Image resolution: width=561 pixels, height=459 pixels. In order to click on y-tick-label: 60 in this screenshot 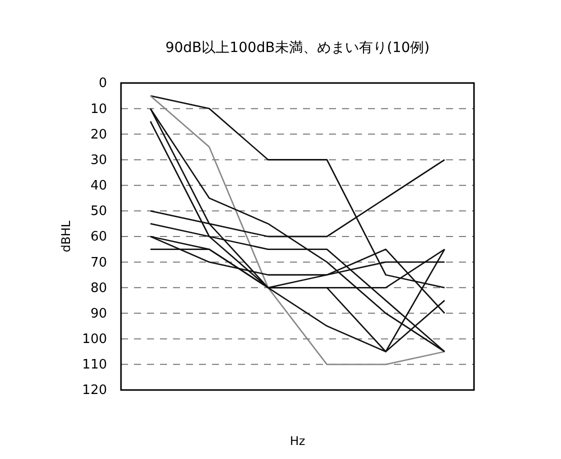, I will do `click(98, 237)`.